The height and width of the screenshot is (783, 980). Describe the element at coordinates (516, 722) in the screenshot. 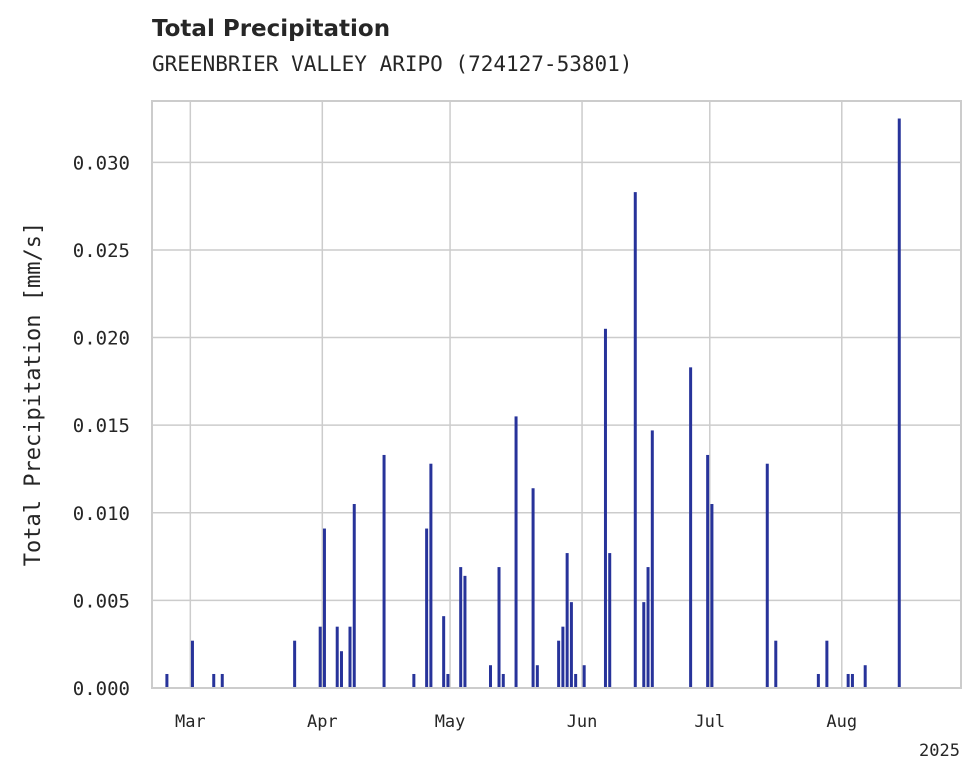

I see `x-tick-labels: Mar Apr May Jun Jul Aug` at that location.